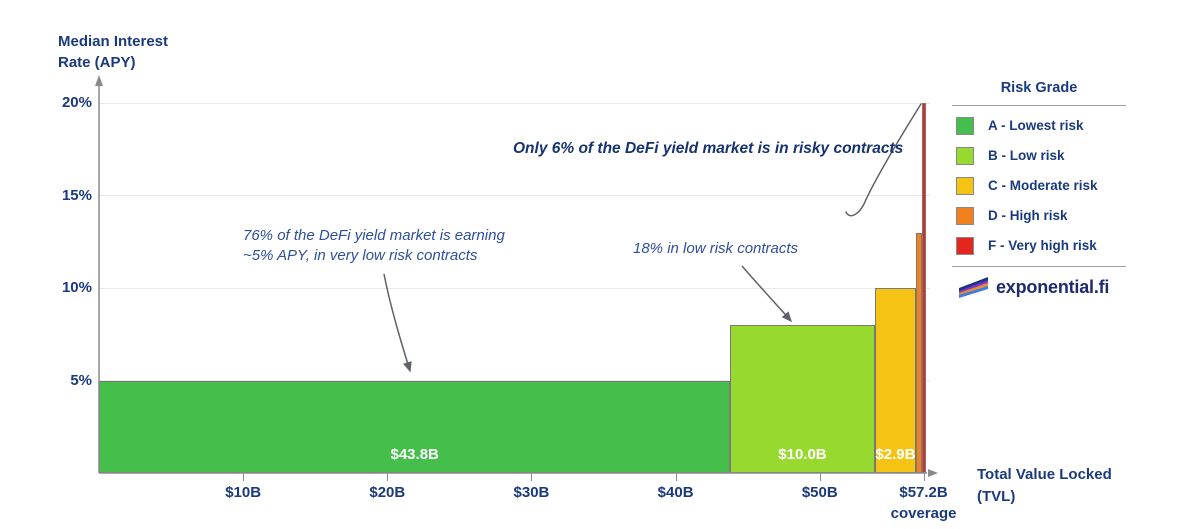 This screenshot has height=529, width=1185. What do you see at coordinates (99, 80) in the screenshot?
I see `y-axis-arrowhead-icon` at bounding box center [99, 80].